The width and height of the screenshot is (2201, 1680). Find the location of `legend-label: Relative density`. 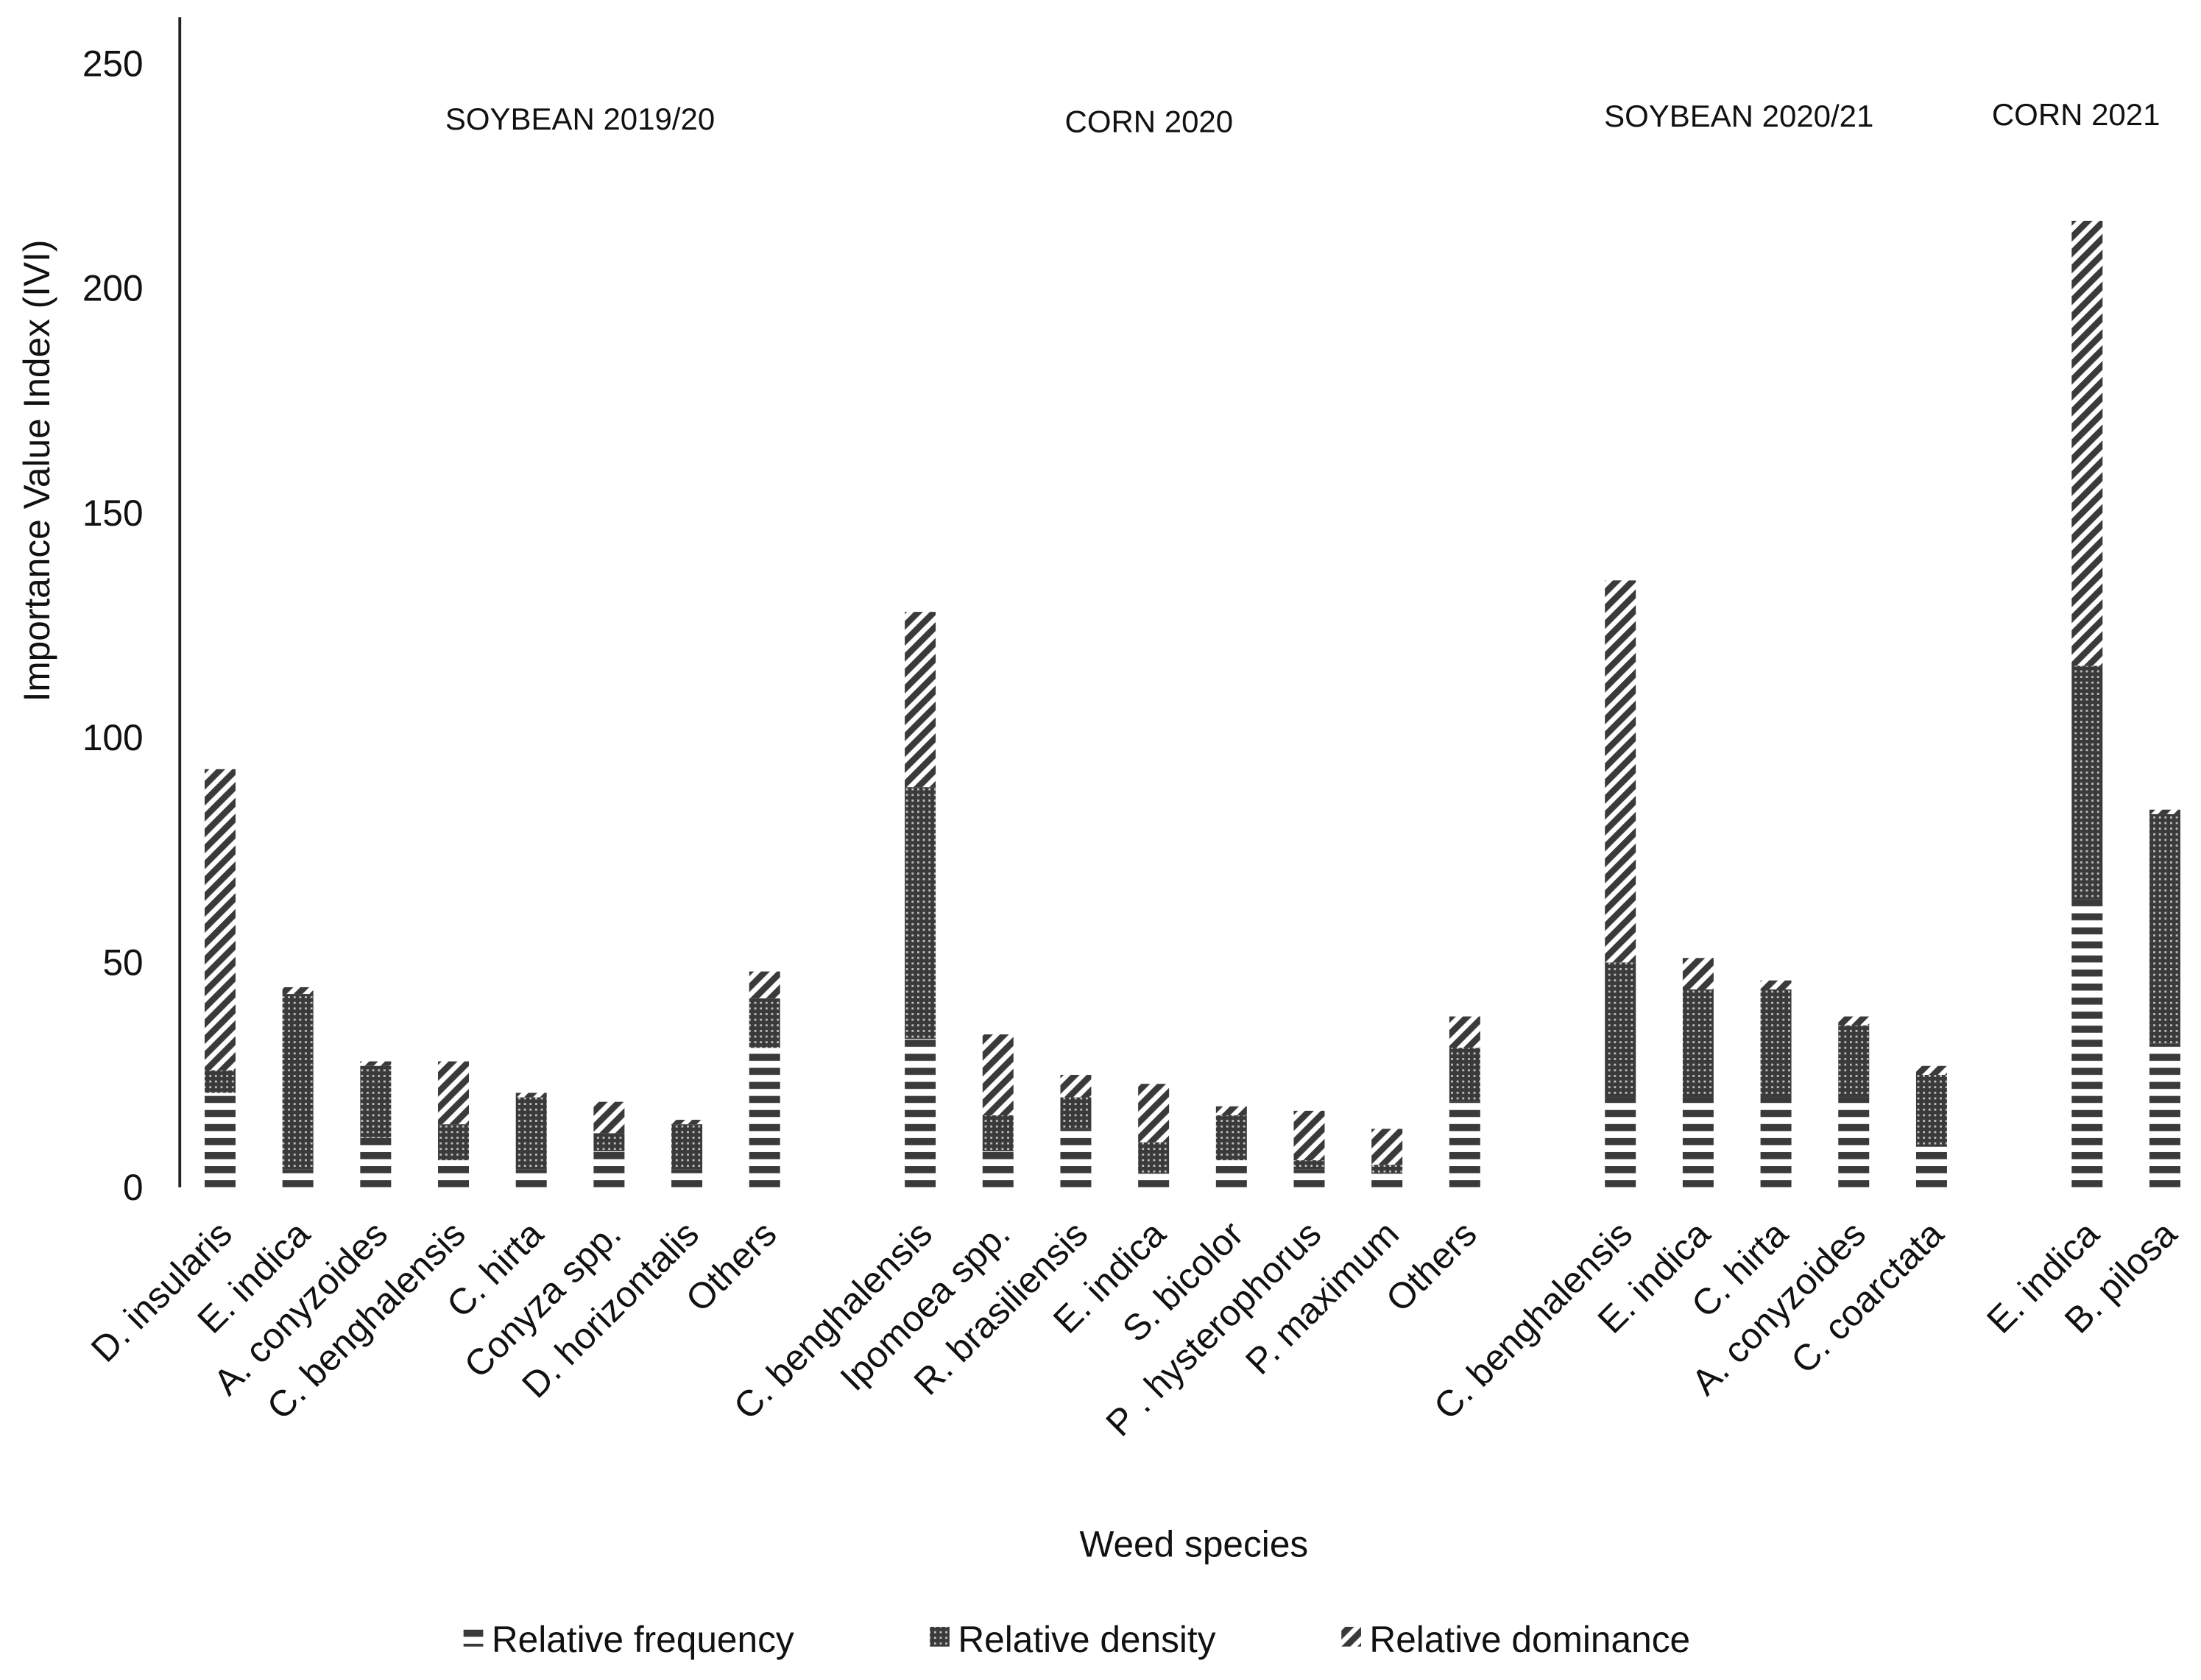

legend-label: Relative density is located at coordinates (1086, 1639).